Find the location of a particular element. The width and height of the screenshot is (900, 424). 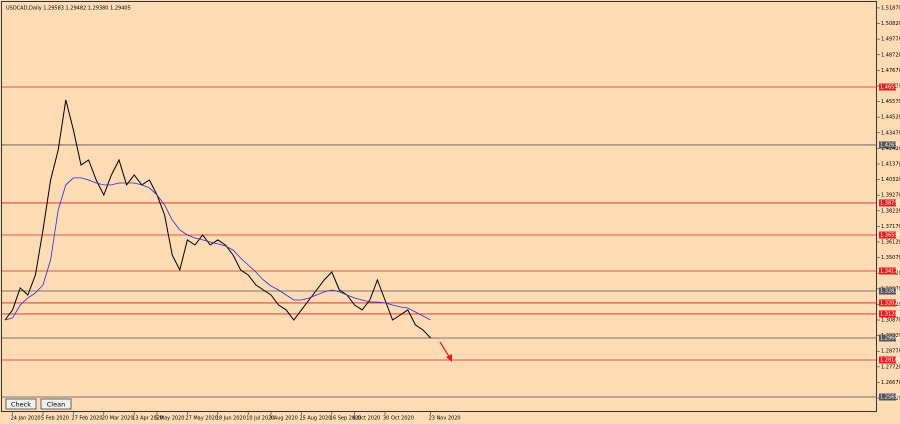

x-tick-label: 16 Sep 2020 is located at coordinates (346, 419).